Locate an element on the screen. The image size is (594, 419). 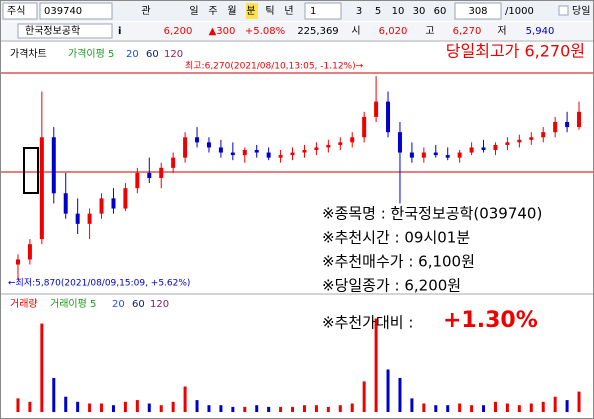
period-button: 월 is located at coordinates (231, 11).